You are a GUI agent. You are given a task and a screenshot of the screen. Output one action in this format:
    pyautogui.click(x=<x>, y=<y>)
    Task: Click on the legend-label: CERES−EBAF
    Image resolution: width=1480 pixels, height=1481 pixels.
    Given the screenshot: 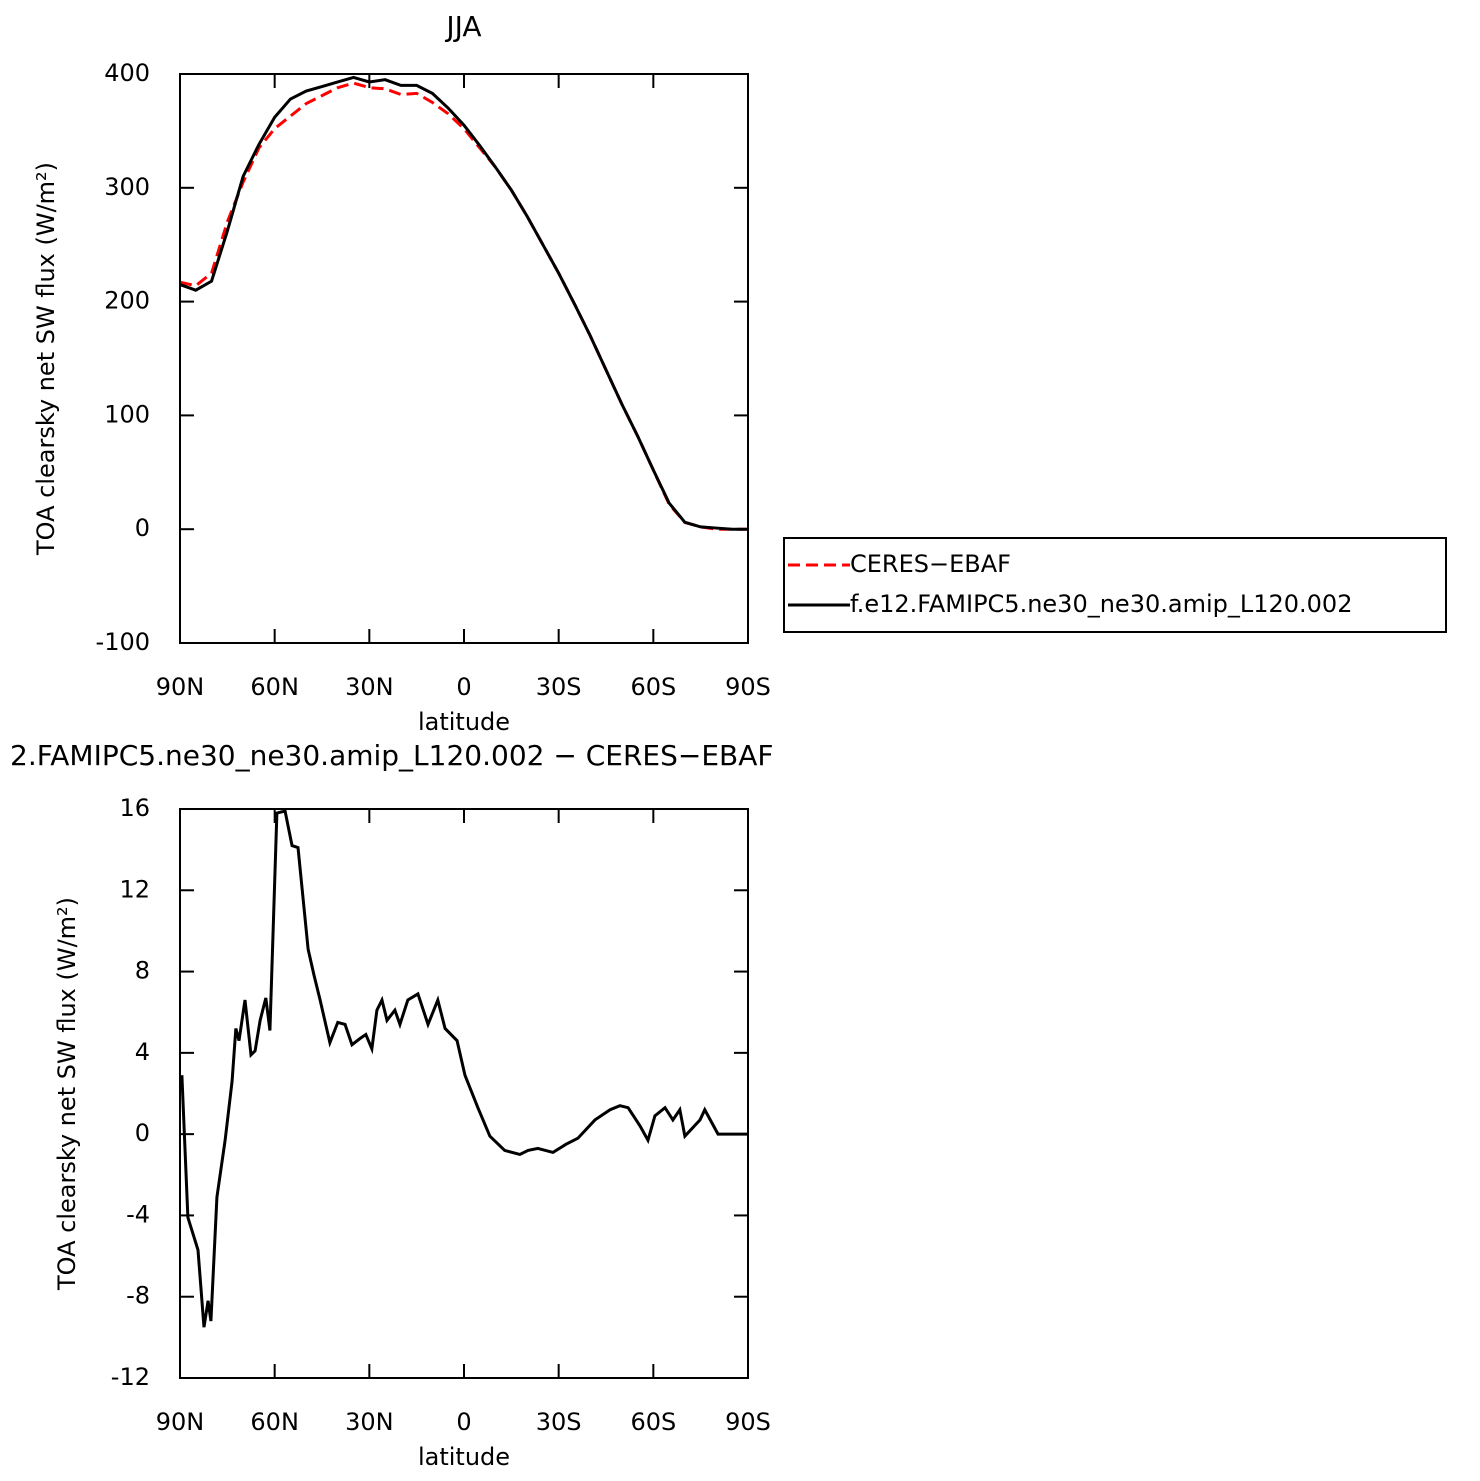 What is the action you would take?
    pyautogui.click(x=930, y=564)
    